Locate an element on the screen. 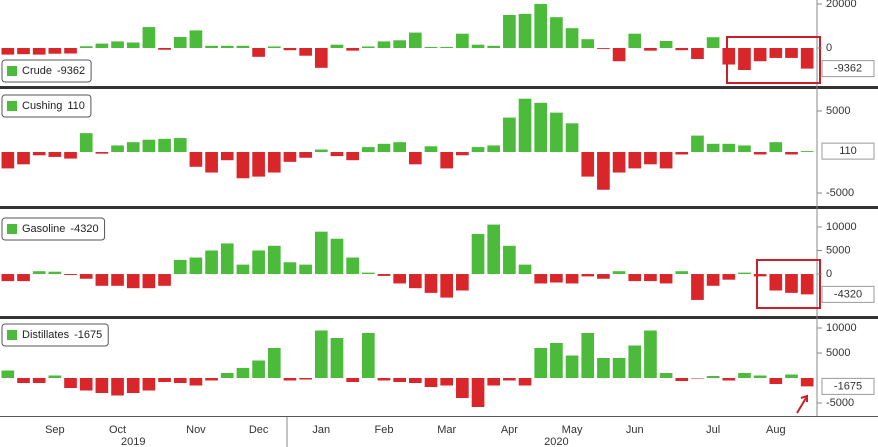 This screenshot has height=447, width=878. highlight-box is located at coordinates (788, 284).